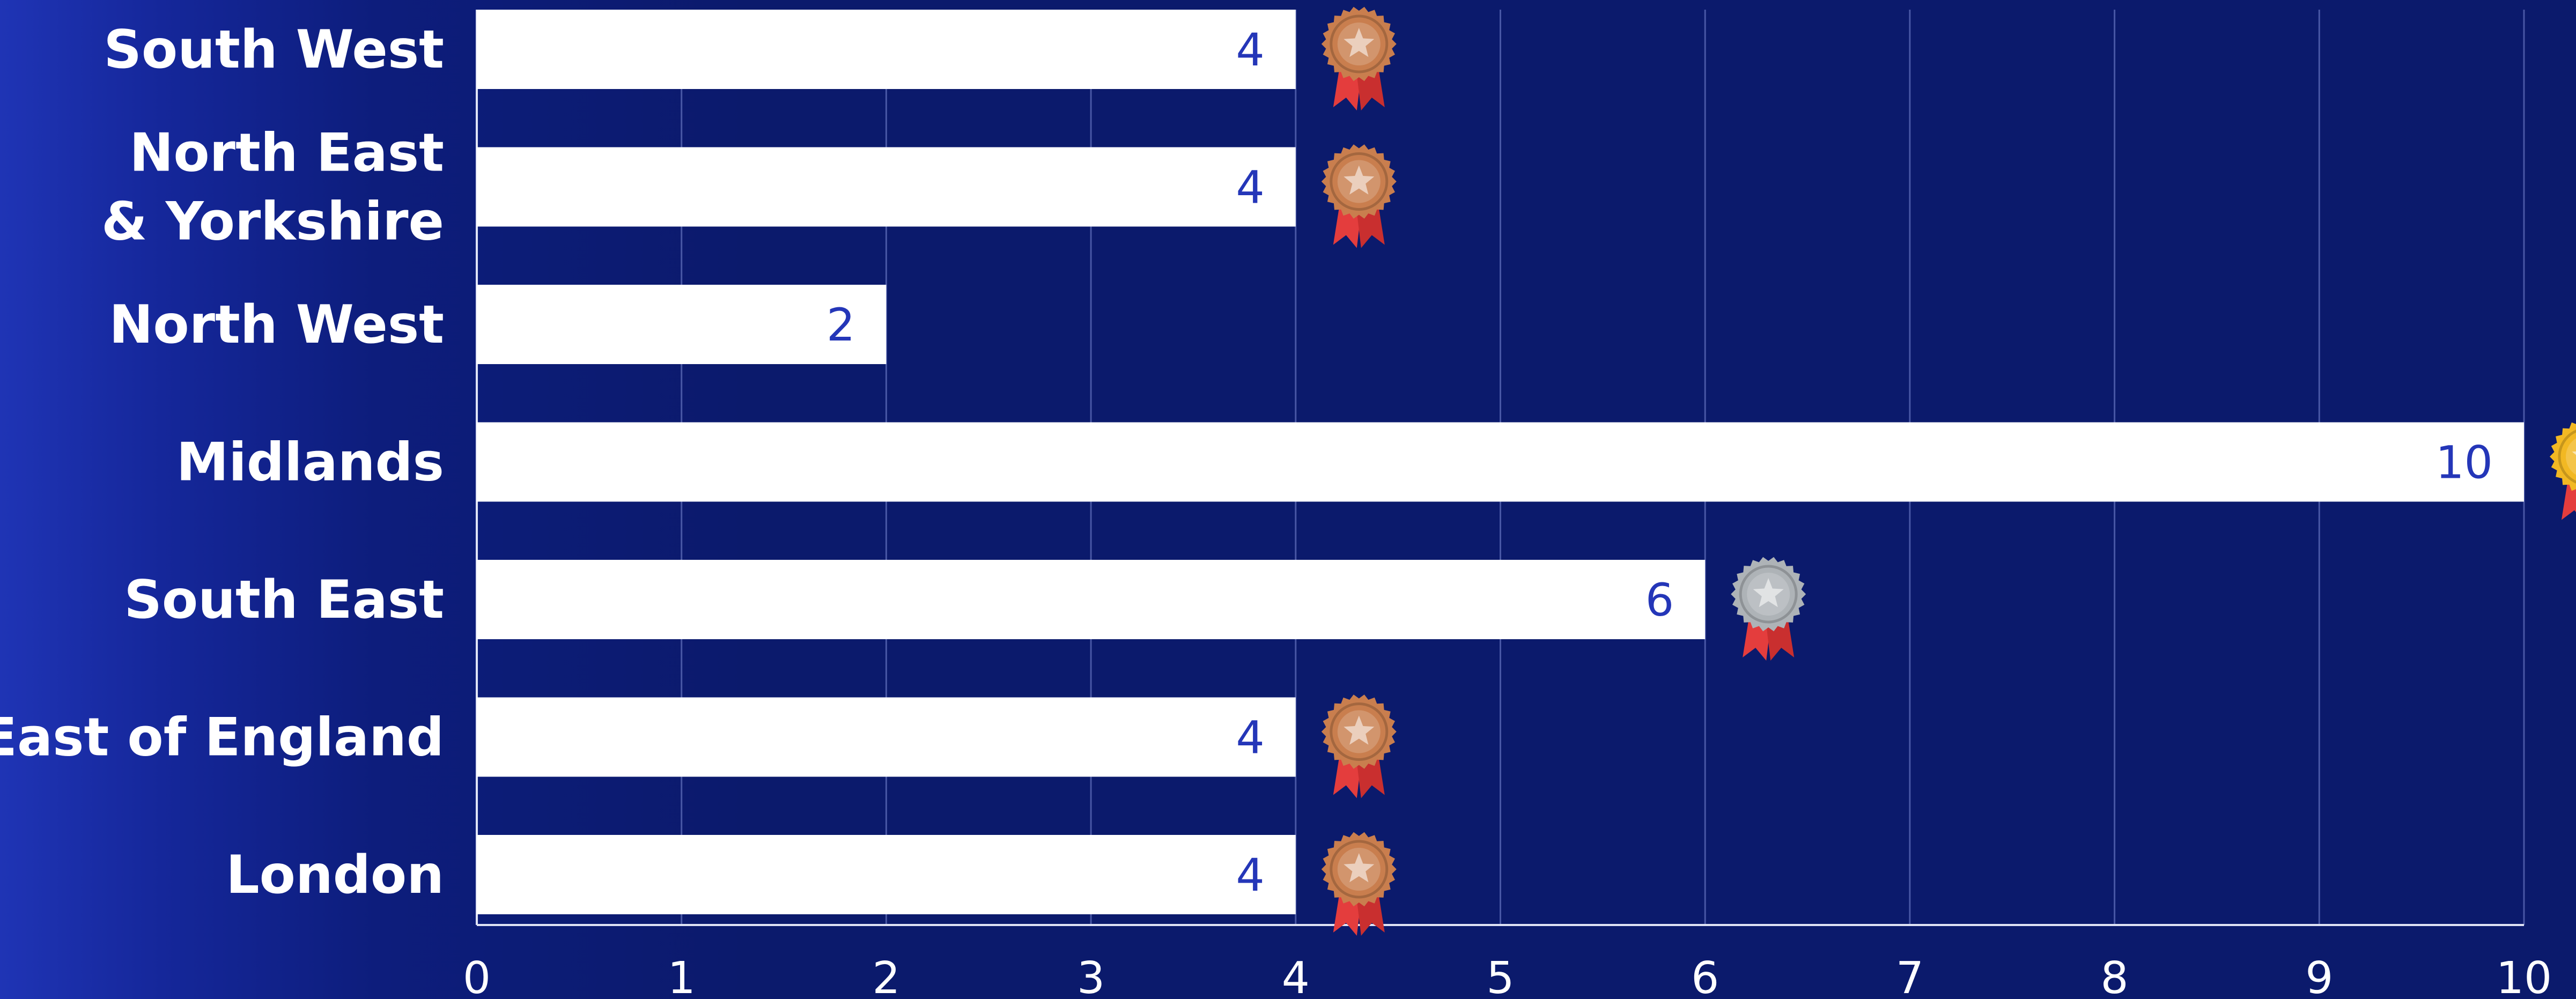 Image resolution: width=2576 pixels, height=999 pixels. What do you see at coordinates (840, 325) in the screenshot?
I see `bar-value-label: 2` at bounding box center [840, 325].